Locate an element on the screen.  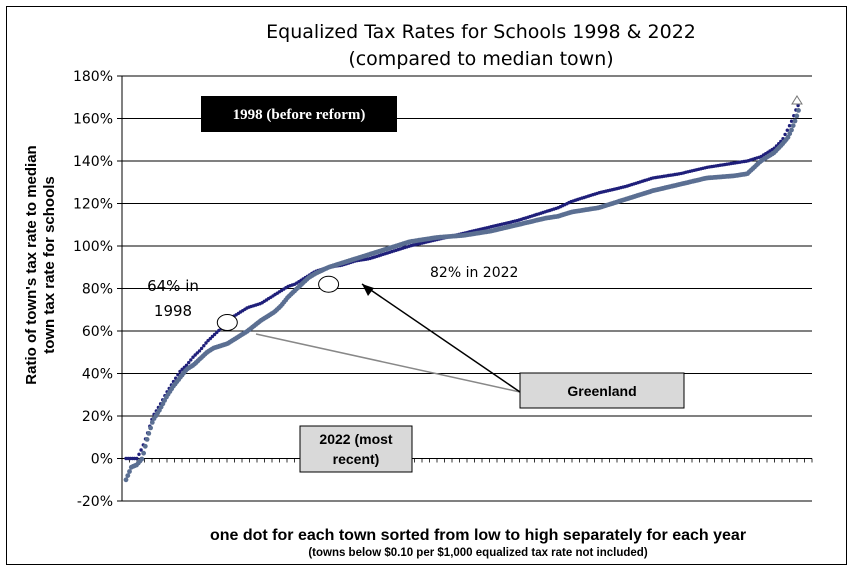
y-tick-label: 80% is located at coordinates (97, 290).